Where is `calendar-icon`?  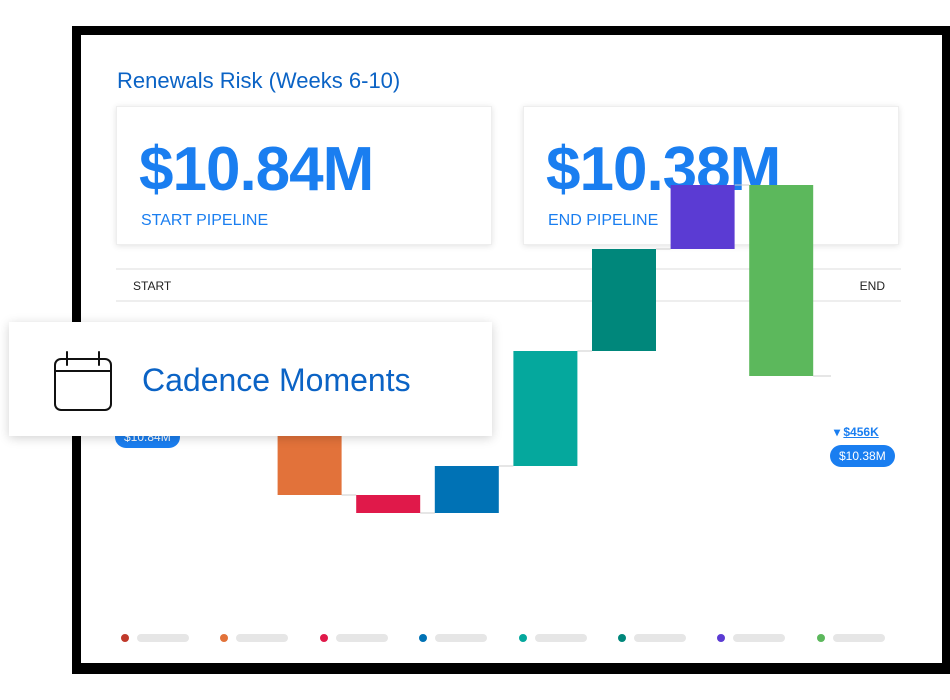
calendar-icon is located at coordinates (83, 381).